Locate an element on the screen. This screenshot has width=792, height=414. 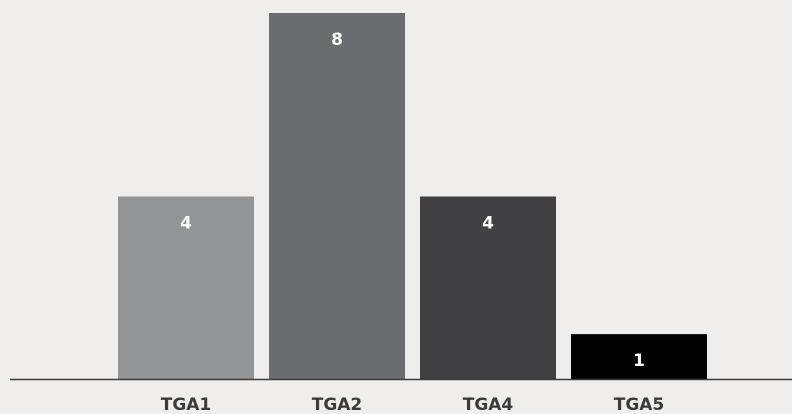
data-label-tga1: 4 is located at coordinates (186, 224).